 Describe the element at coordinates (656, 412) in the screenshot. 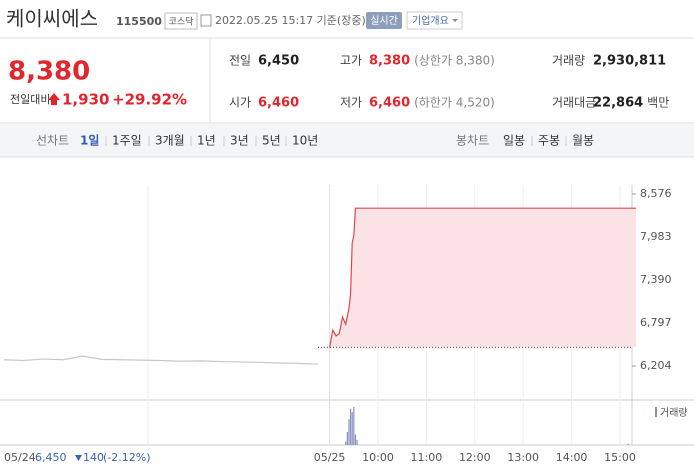

I see `legend-swatch` at that location.